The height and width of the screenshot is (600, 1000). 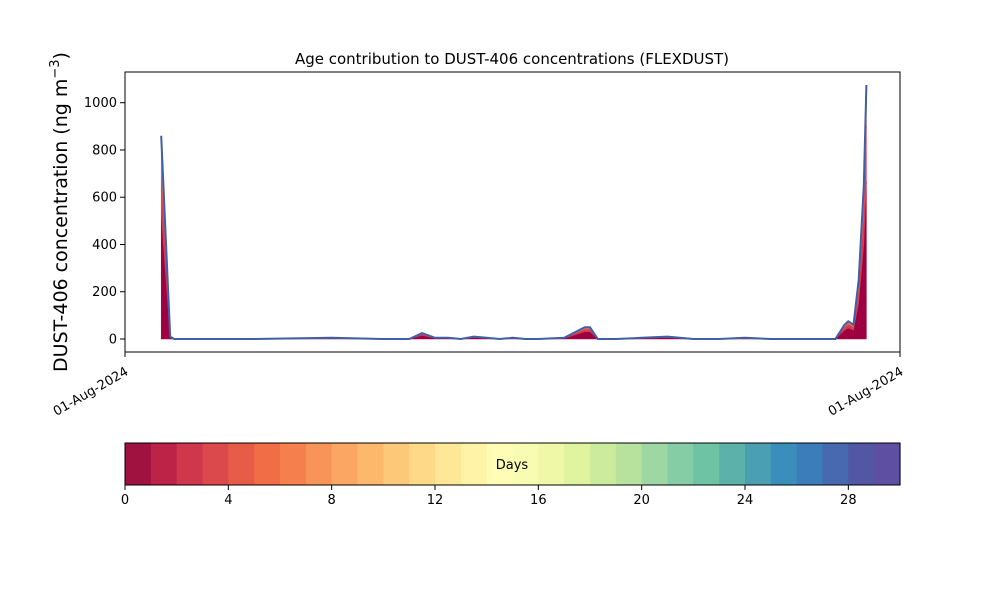 What do you see at coordinates (104, 245) in the screenshot?
I see `y-tick-label-2: 400` at bounding box center [104, 245].